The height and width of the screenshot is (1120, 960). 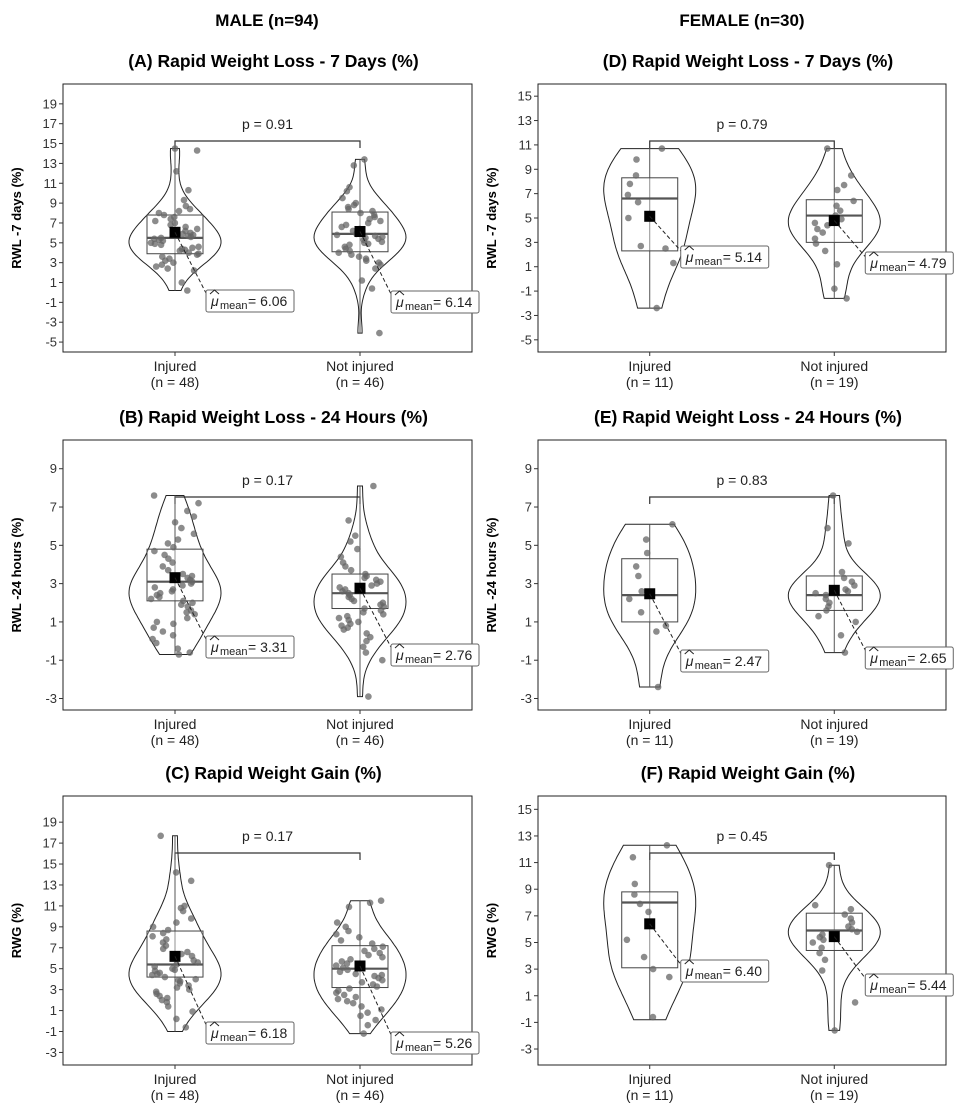 I want to click on significance-bracket, so click(x=267, y=856).